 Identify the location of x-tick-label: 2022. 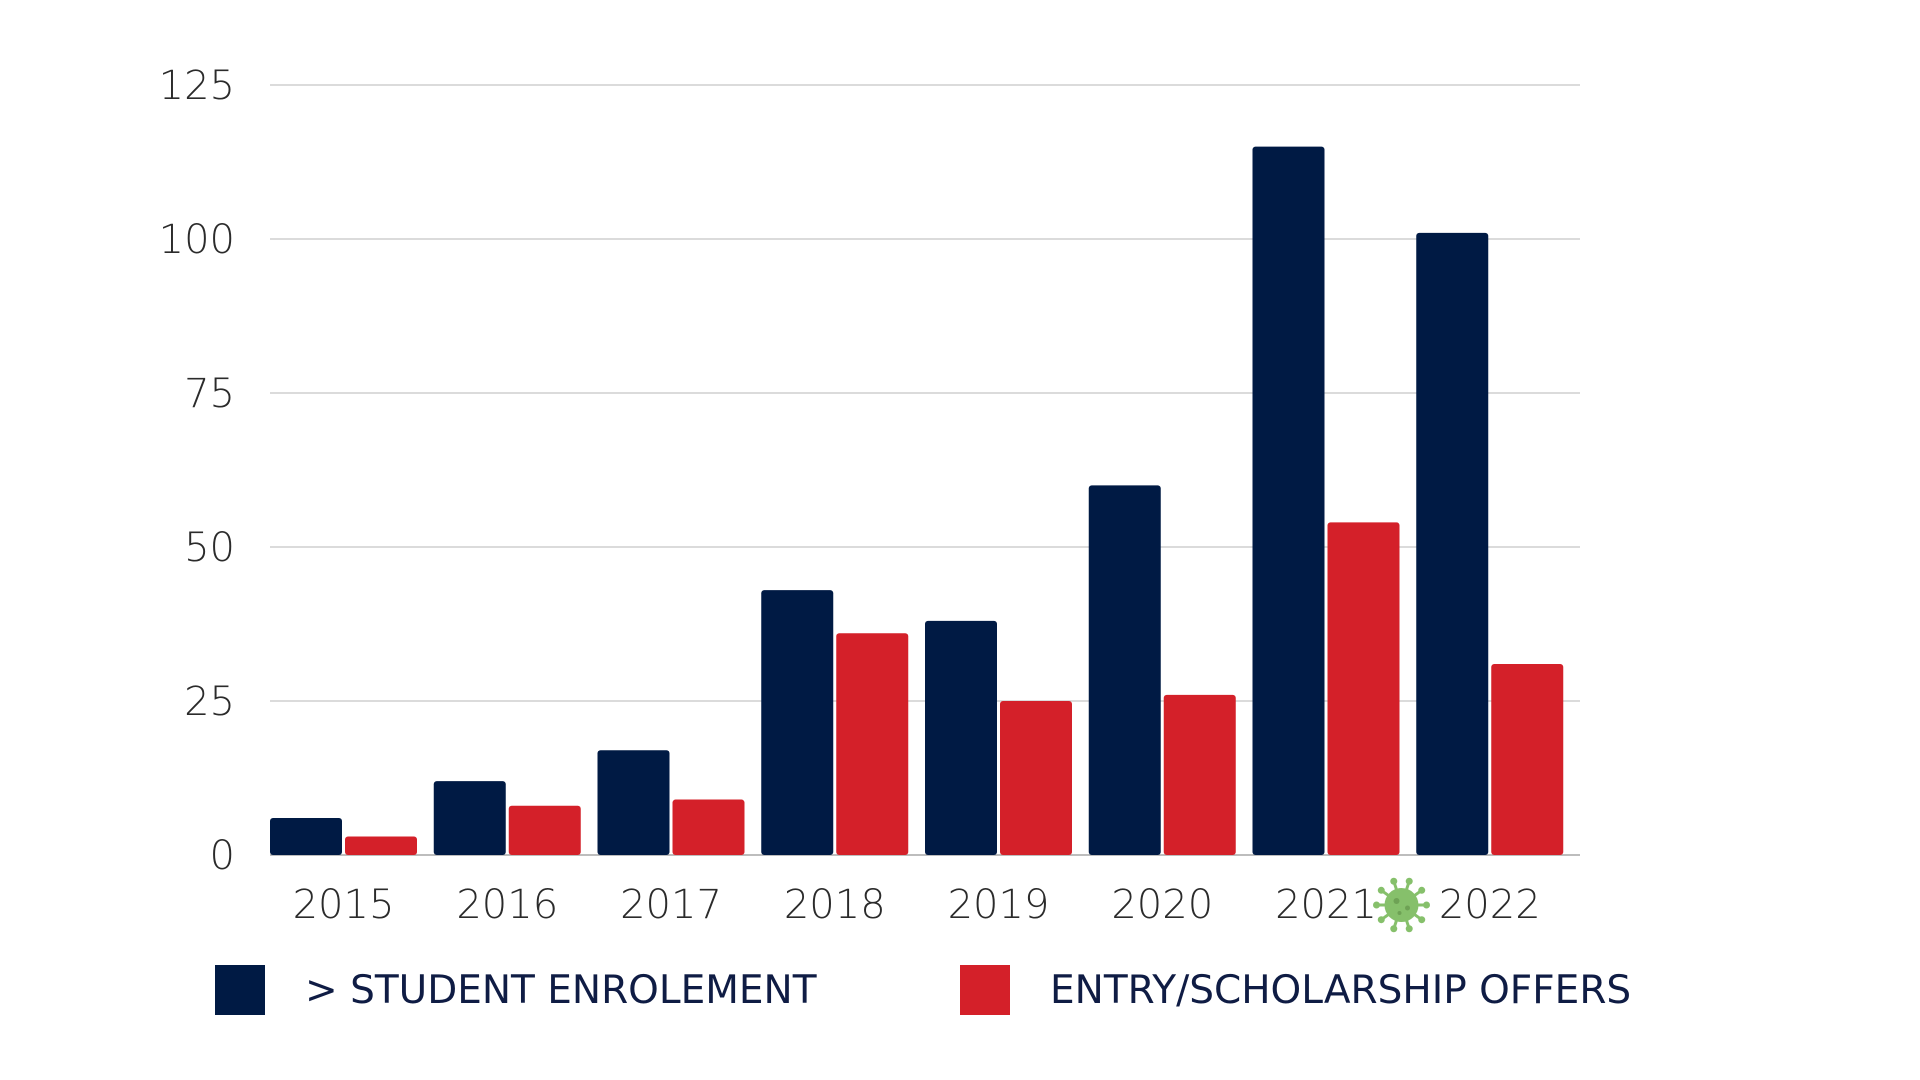
(1490, 905).